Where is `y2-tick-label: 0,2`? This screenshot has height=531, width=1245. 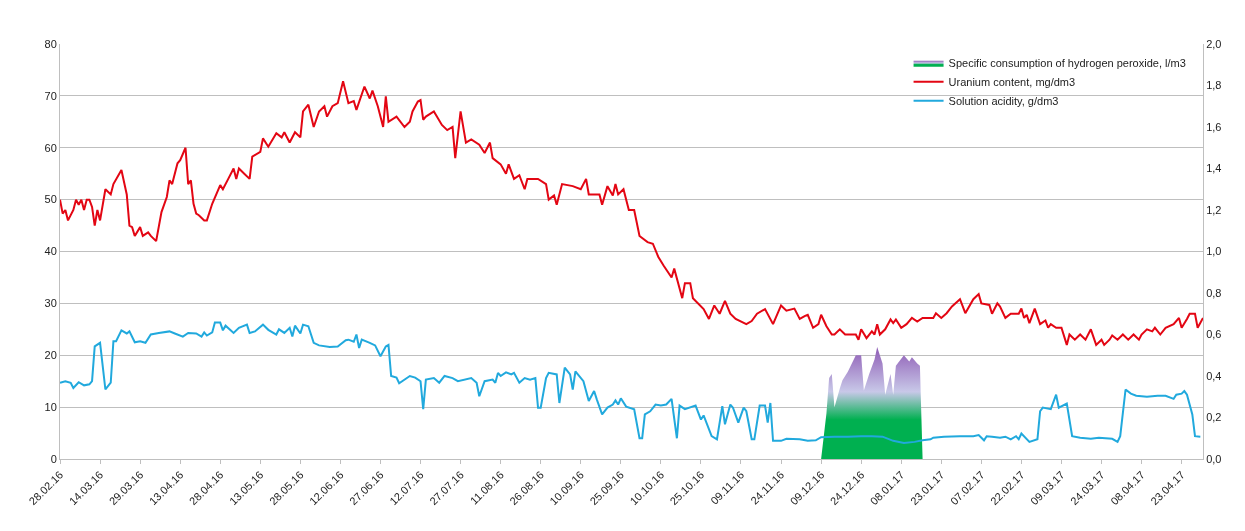 y2-tick-label: 0,2 is located at coordinates (1214, 417).